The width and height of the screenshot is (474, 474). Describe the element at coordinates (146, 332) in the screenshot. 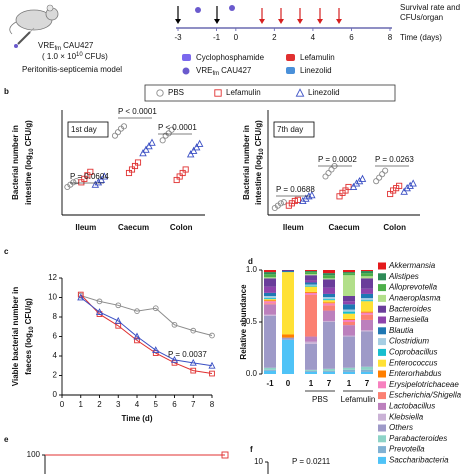

I see `series-line` at that location.